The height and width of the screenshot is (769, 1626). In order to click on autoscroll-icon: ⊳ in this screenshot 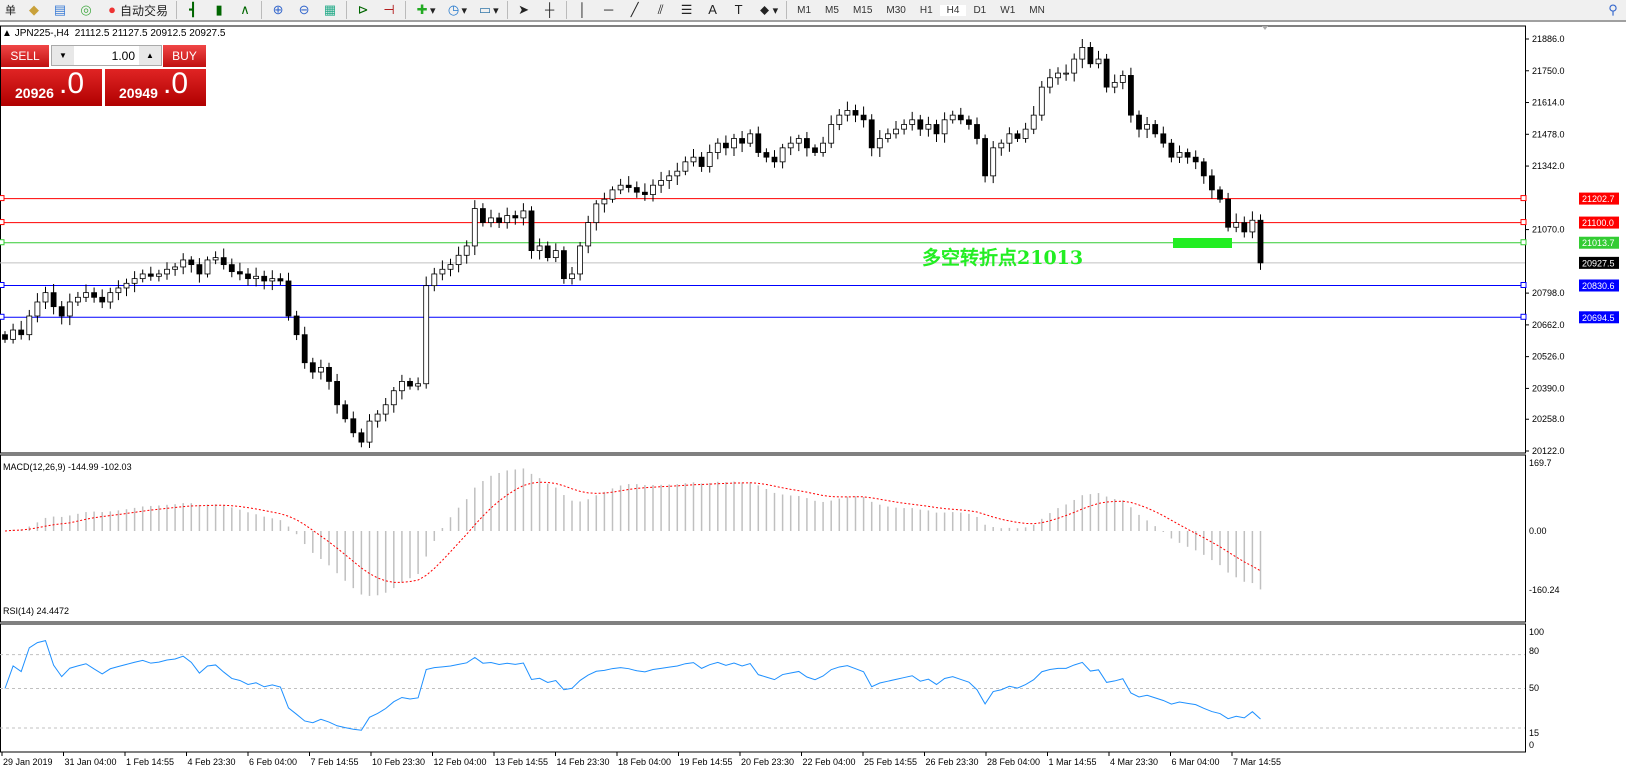, I will do `click(363, 9)`.